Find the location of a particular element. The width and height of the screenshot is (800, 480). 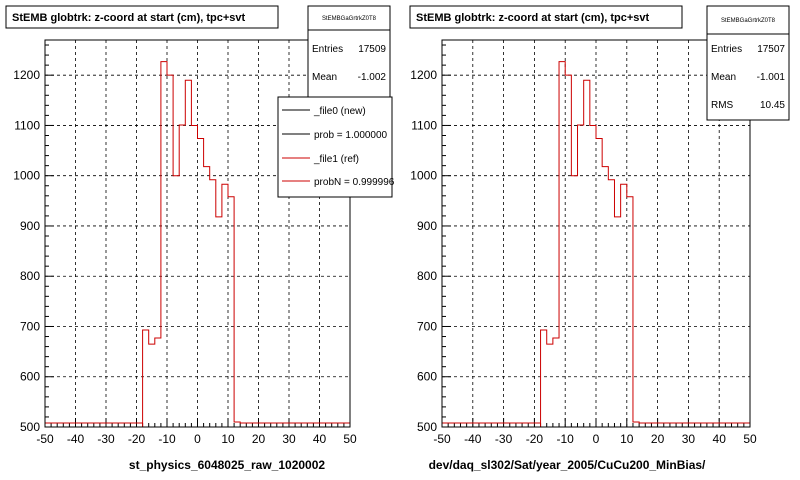

left-x-tick-label: 0 is located at coordinates (197, 439).